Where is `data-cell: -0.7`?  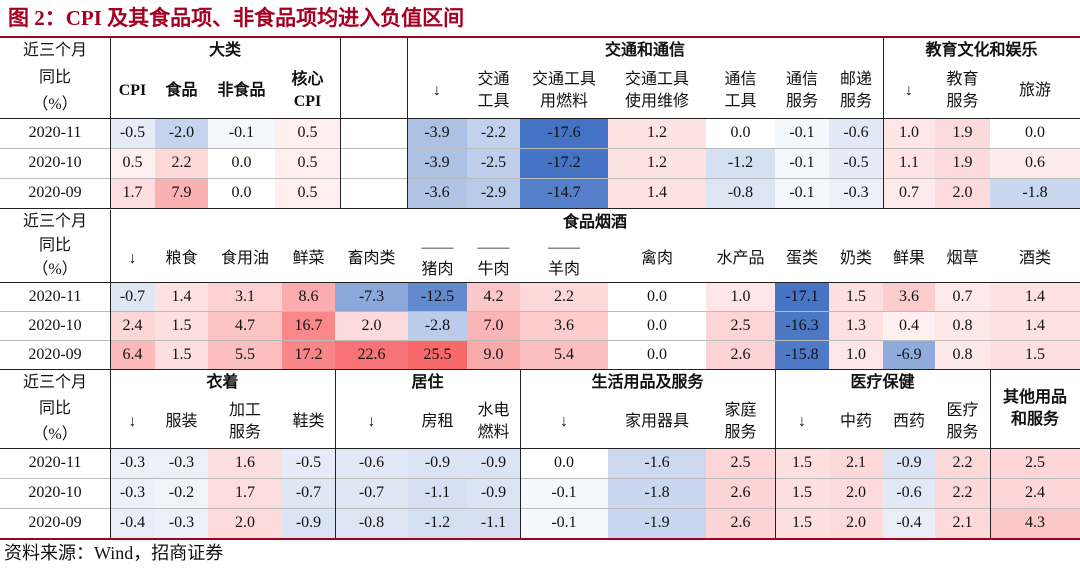
data-cell: -0.7 is located at coordinates (371, 493).